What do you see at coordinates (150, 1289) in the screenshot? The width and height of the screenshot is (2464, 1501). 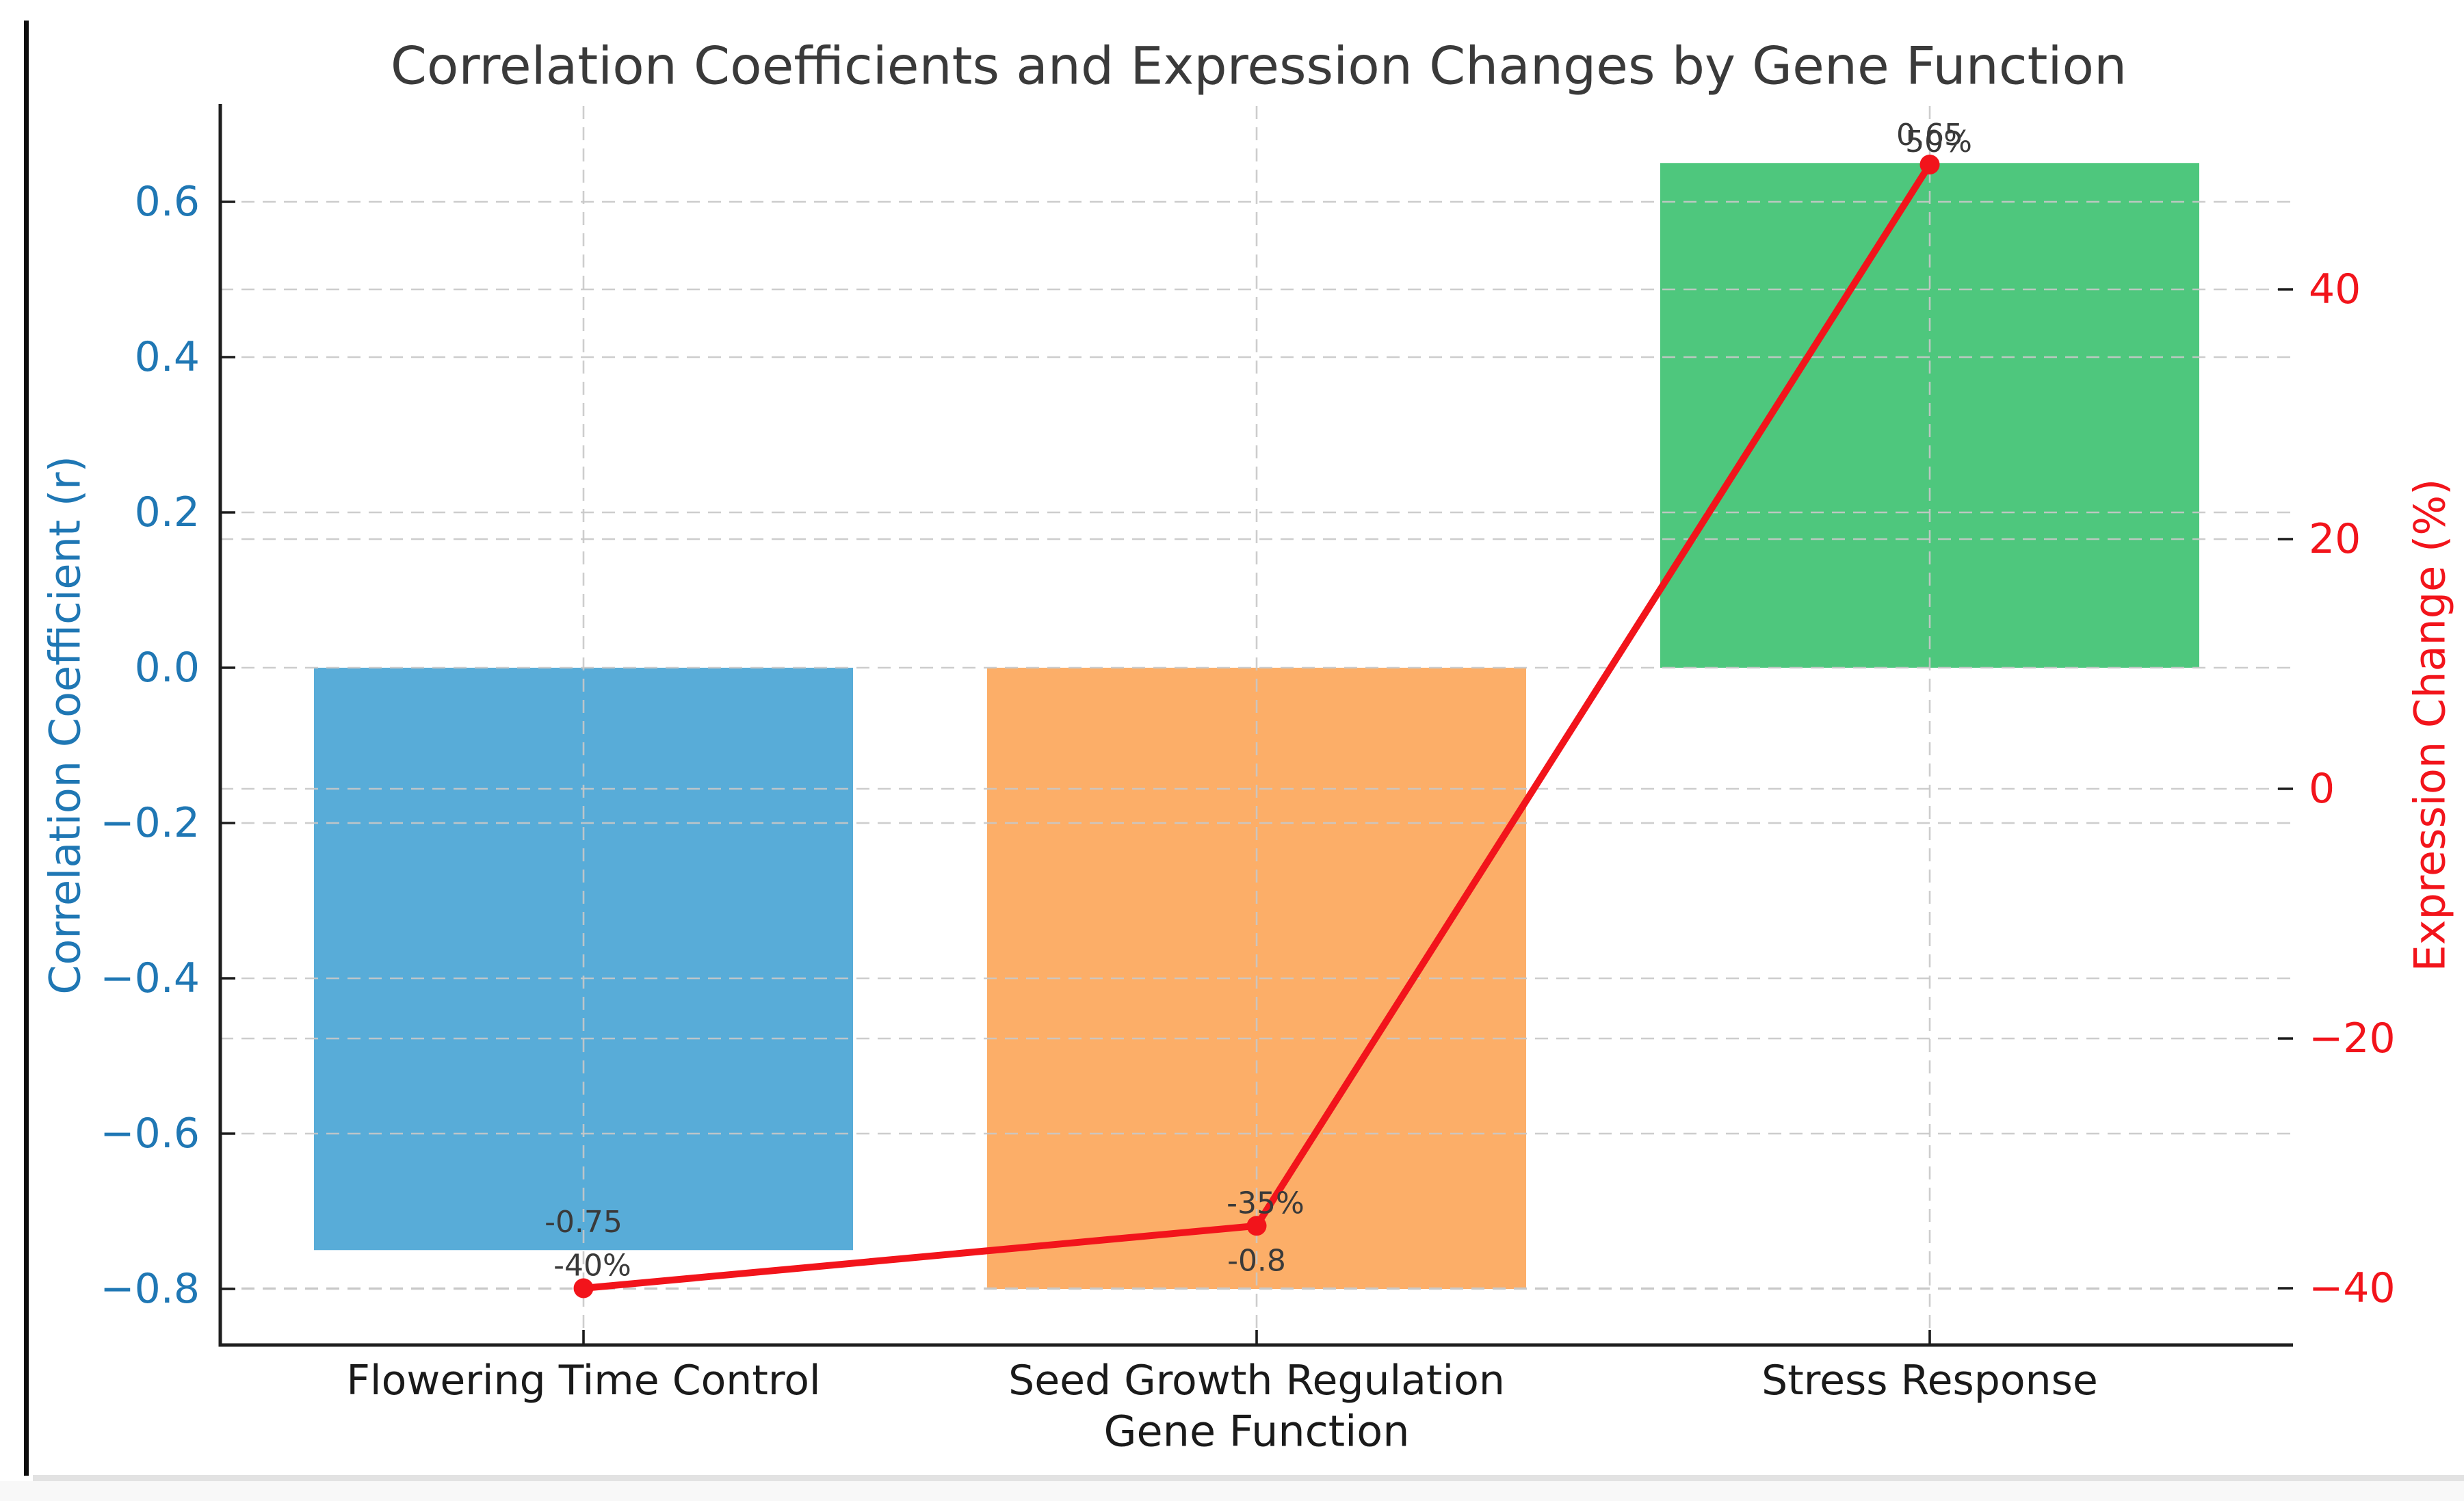 I see `left-tick-label: −0.8` at bounding box center [150, 1289].